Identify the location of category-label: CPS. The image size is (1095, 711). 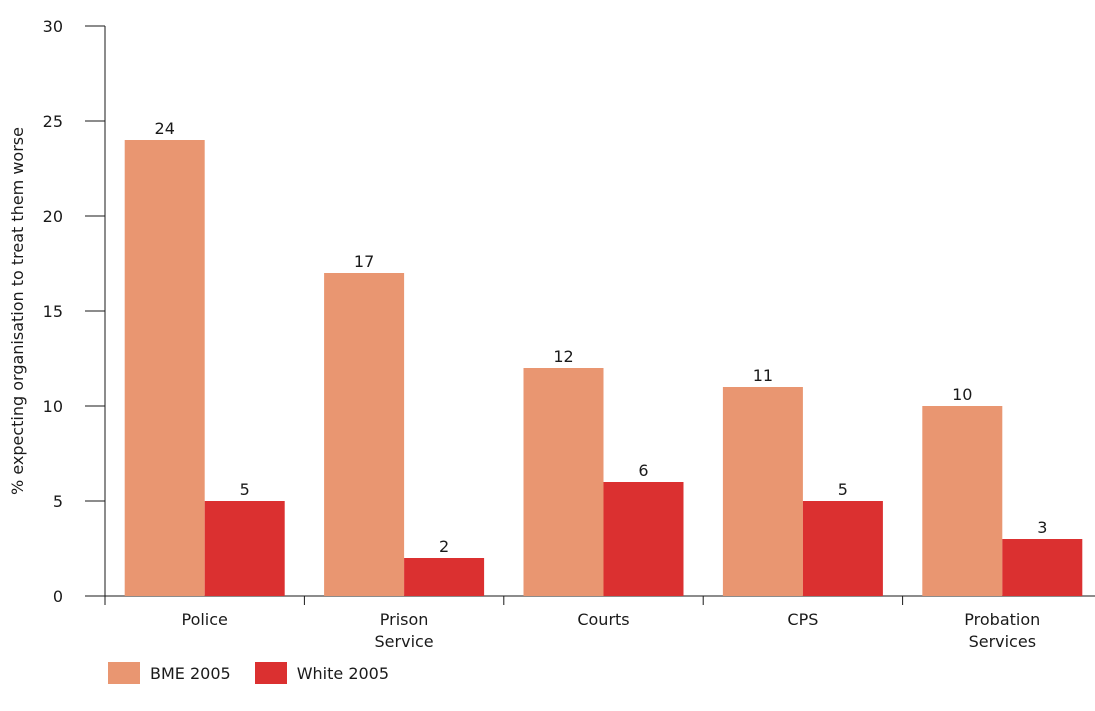
(802, 619).